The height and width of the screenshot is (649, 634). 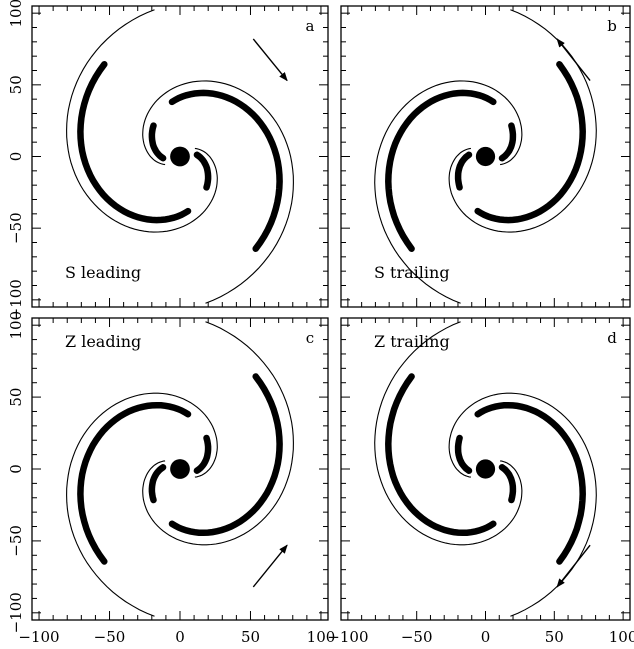 What do you see at coordinates (412, 272) in the screenshot?
I see `panel-label: S trailing` at bounding box center [412, 272].